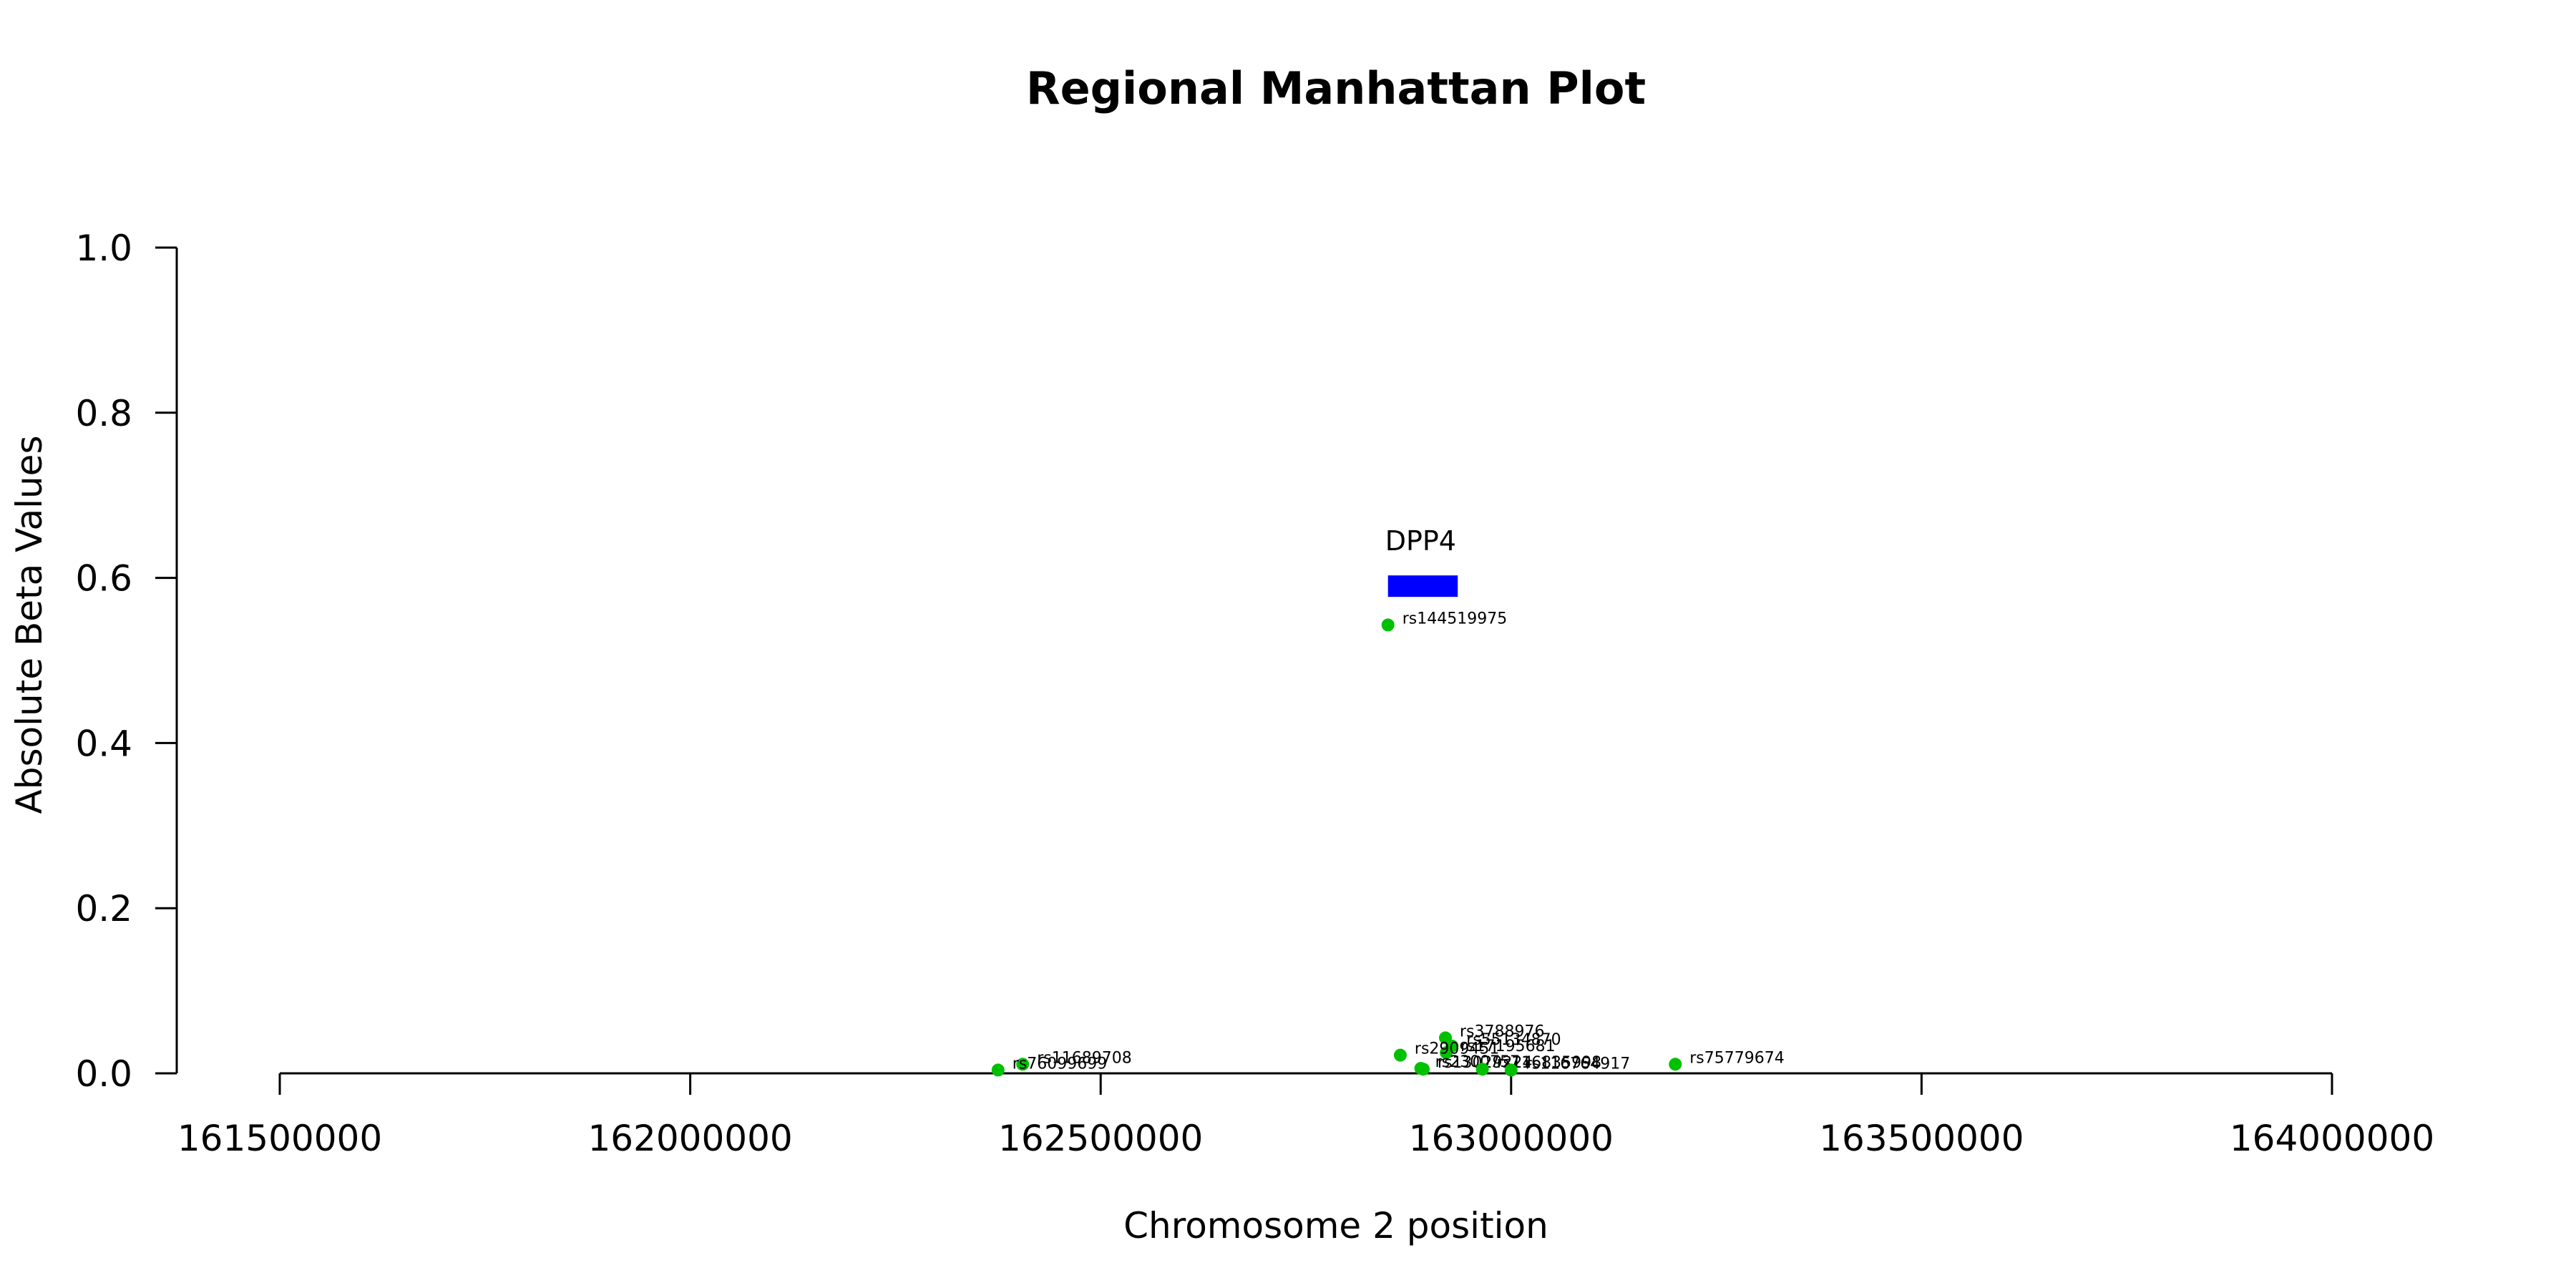 The image size is (2576, 1288). Describe the element at coordinates (1336, 88) in the screenshot. I see `chart-title: Regional Manhattan Plot` at that location.